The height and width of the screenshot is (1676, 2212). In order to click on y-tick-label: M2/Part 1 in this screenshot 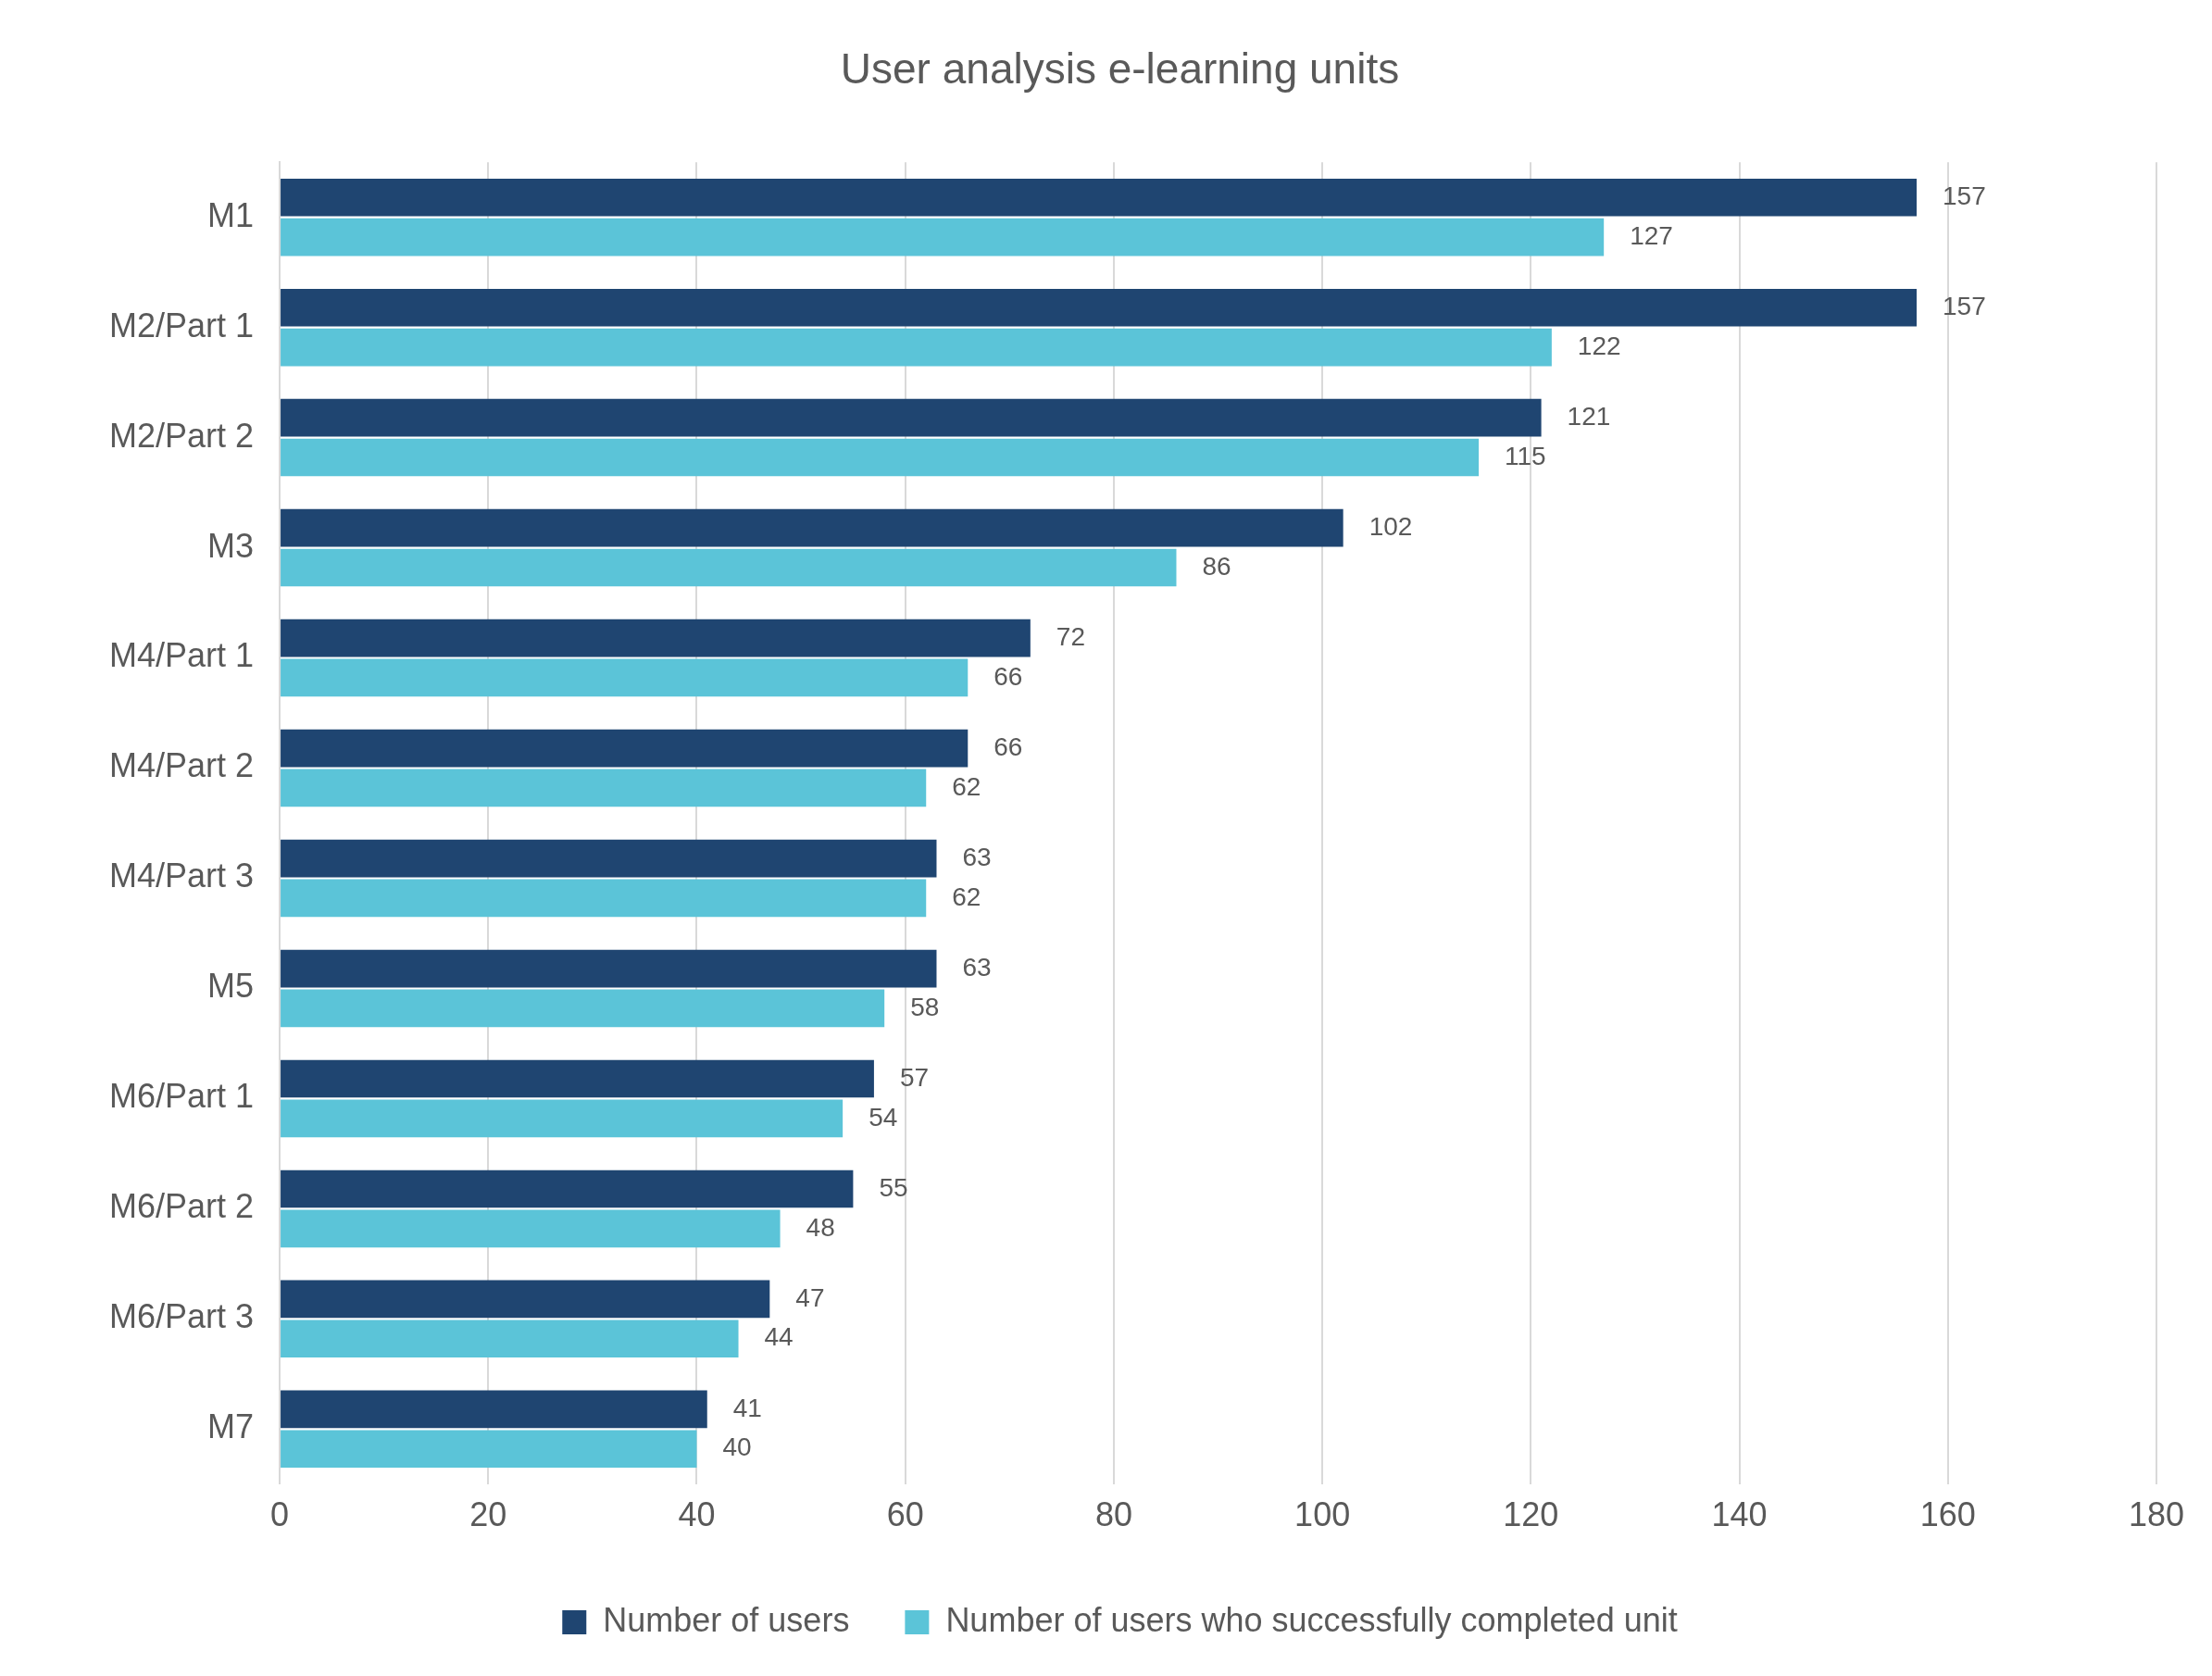, I will do `click(182, 325)`.